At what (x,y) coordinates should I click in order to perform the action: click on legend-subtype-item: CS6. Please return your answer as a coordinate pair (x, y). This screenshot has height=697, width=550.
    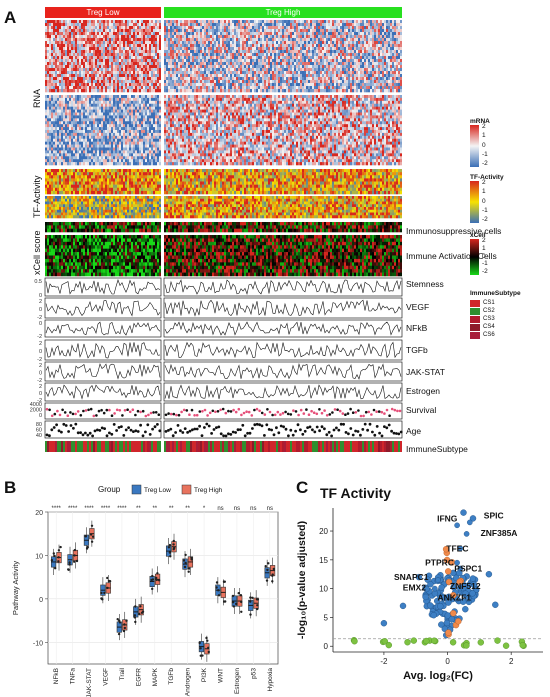
    Looking at the image, I should click on (495, 335).